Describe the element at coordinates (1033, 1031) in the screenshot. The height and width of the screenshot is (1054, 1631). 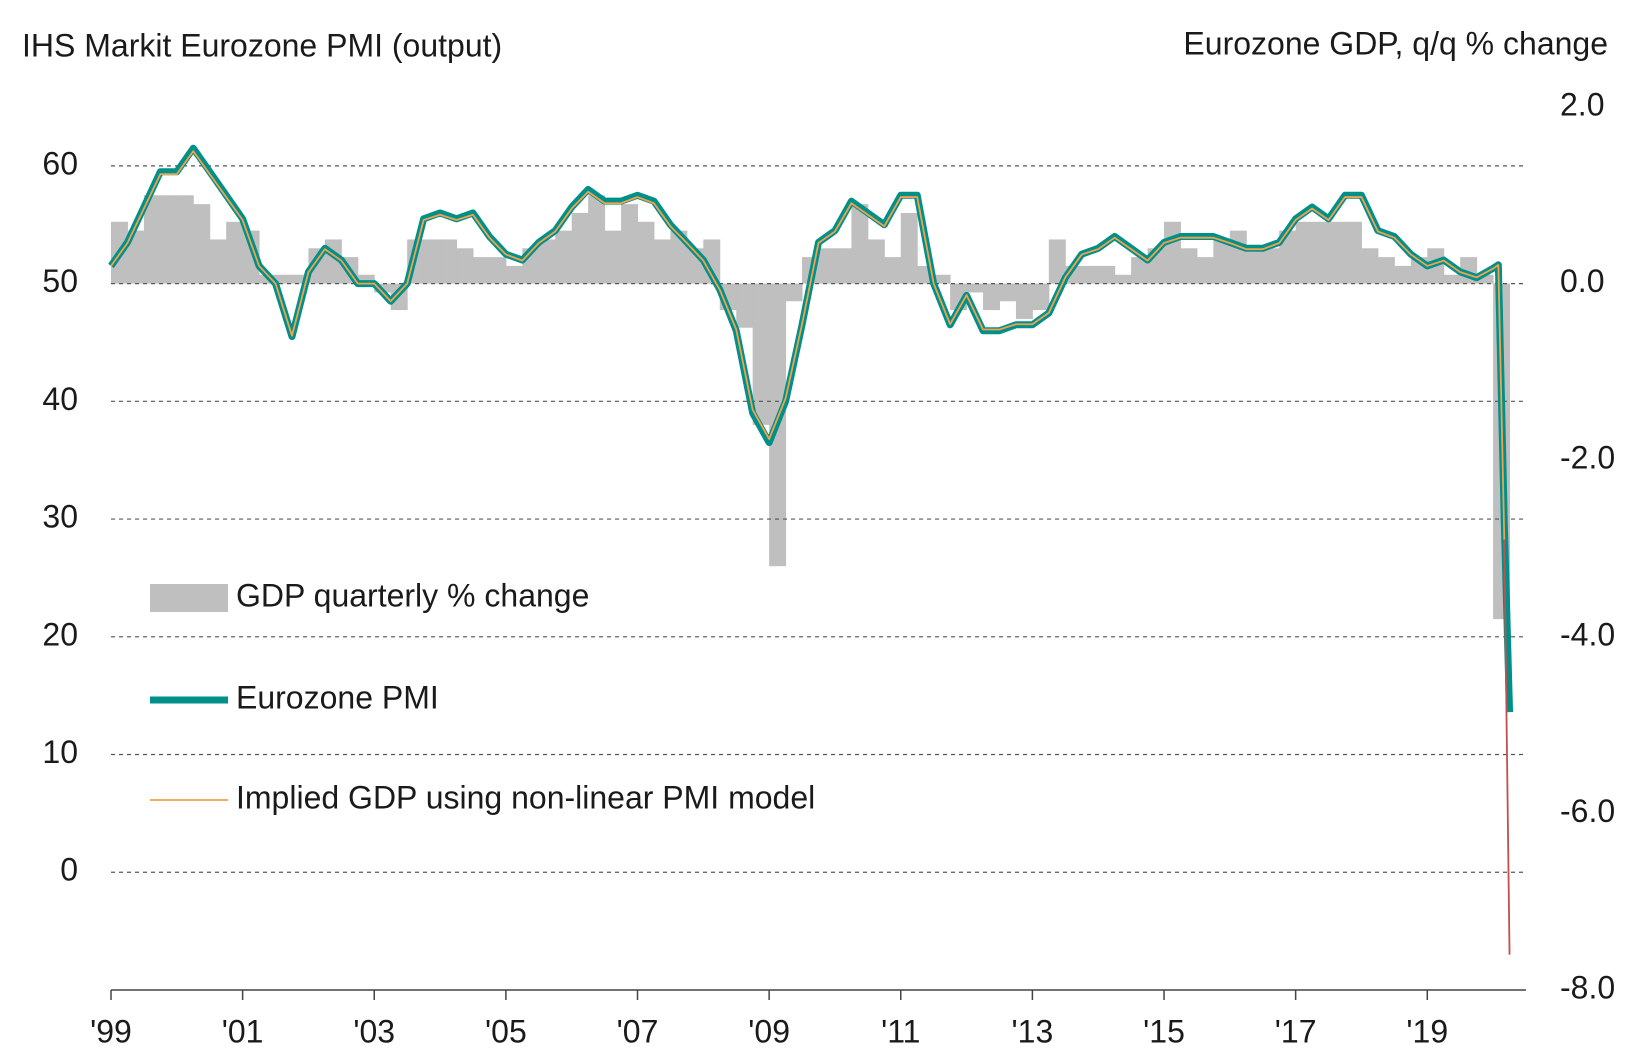
I see `x-tick-label: '13` at that location.